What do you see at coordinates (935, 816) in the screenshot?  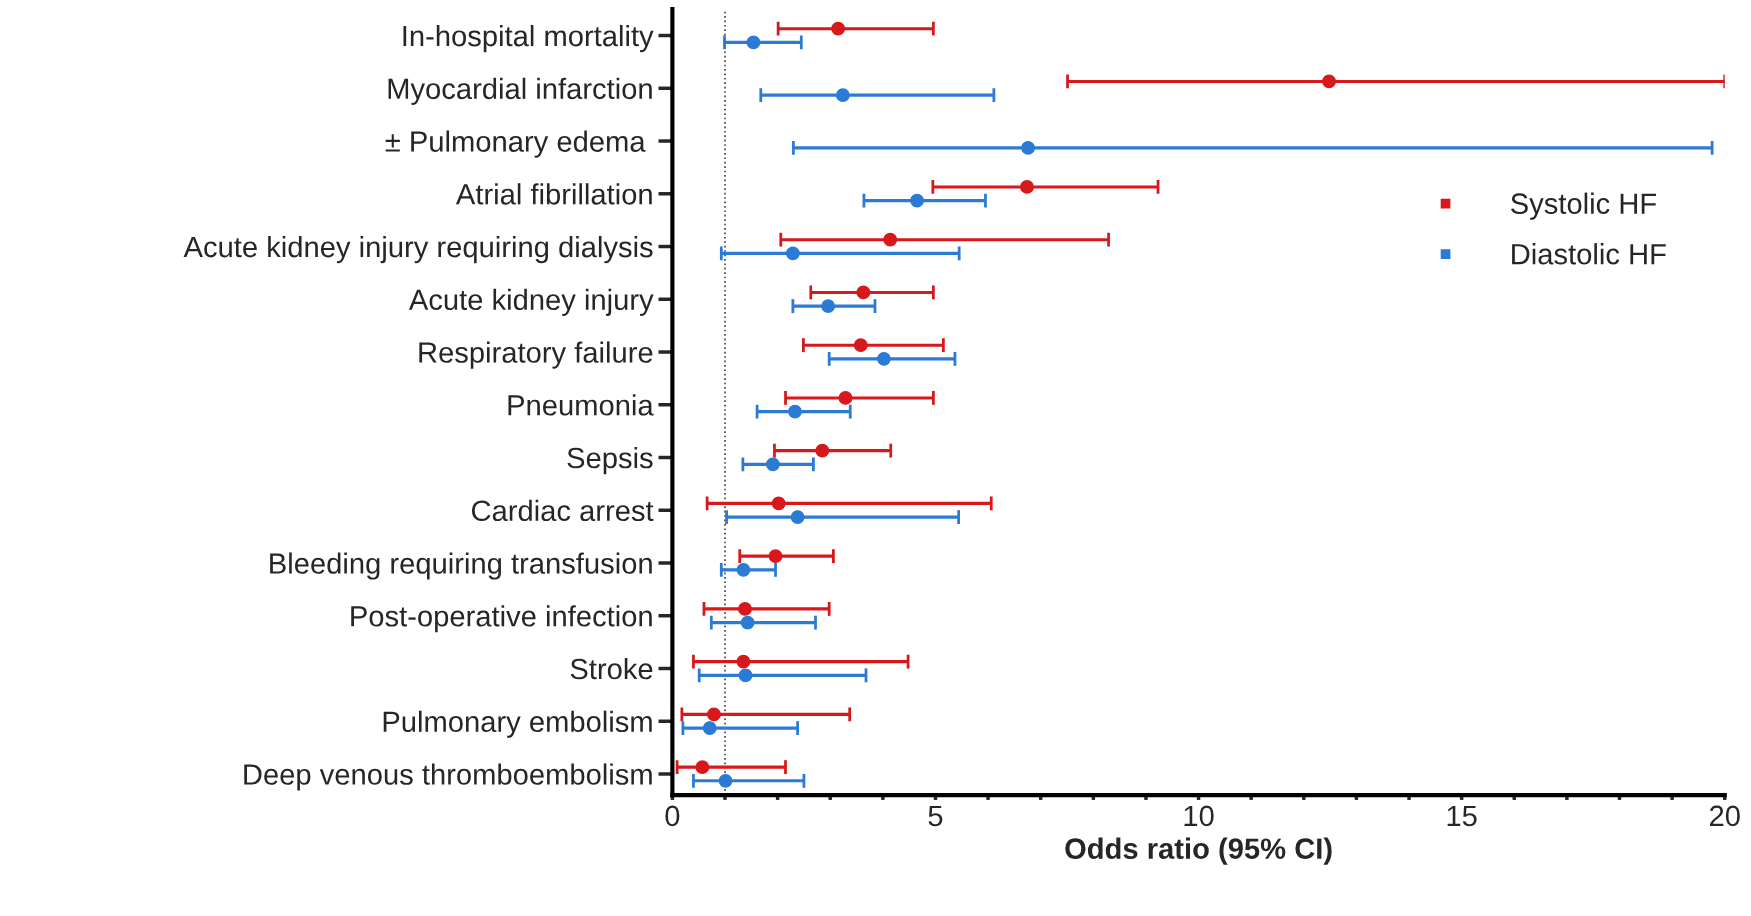 I see `x-tick-label: 5` at bounding box center [935, 816].